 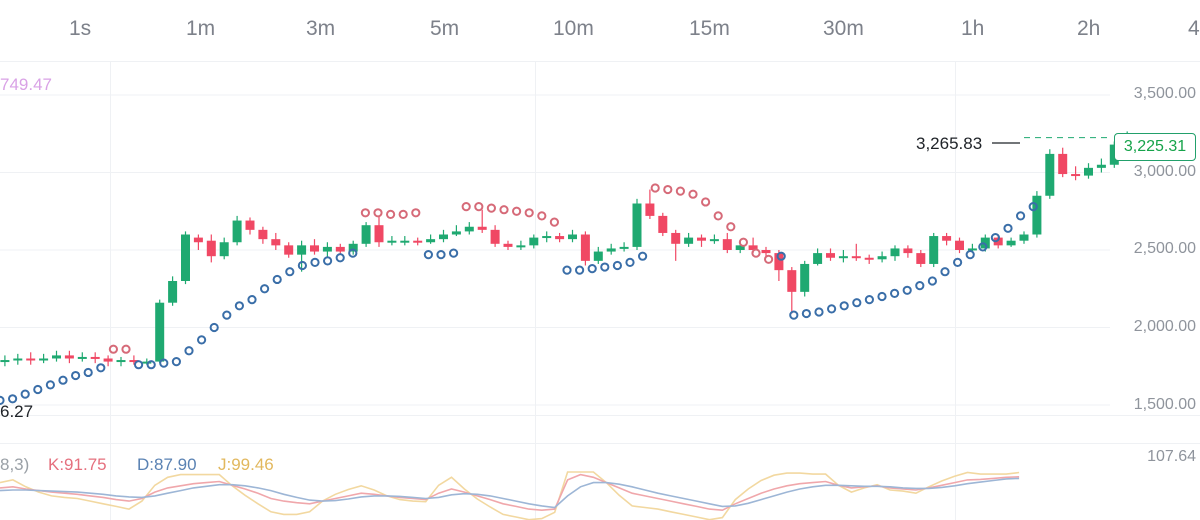 What do you see at coordinates (1164, 248) in the screenshot?
I see `y-tick-label: 2,500.00` at bounding box center [1164, 248].